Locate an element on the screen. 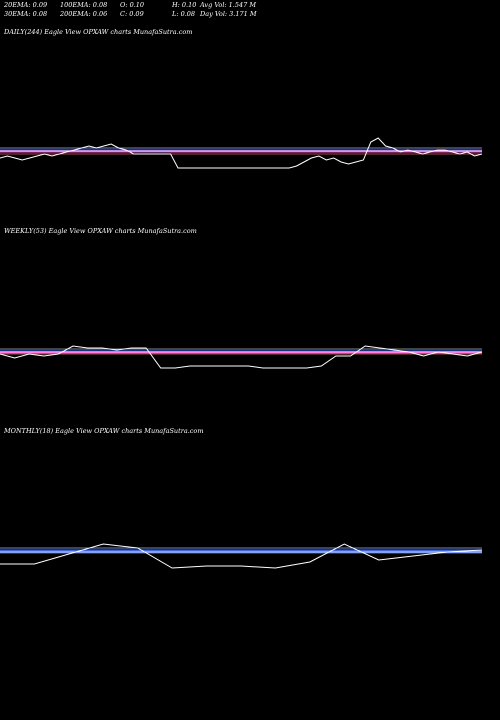 The width and height of the screenshot is (500, 720). ema20-readout: 20EMA: 0.09 is located at coordinates (26, 5).